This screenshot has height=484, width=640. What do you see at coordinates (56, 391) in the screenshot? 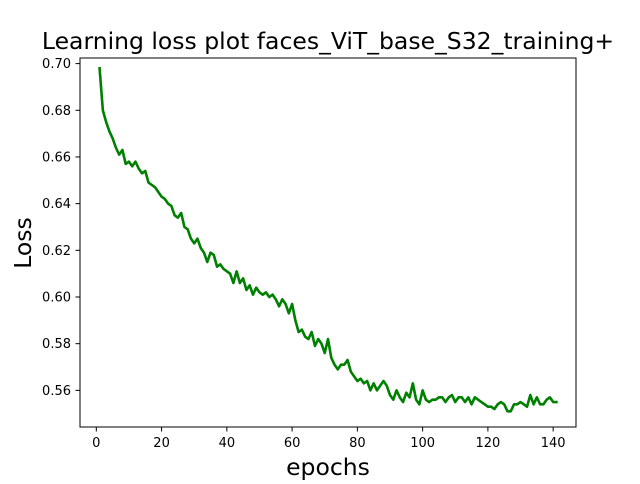
I see `y-tick-label: 0.56` at bounding box center [56, 391].